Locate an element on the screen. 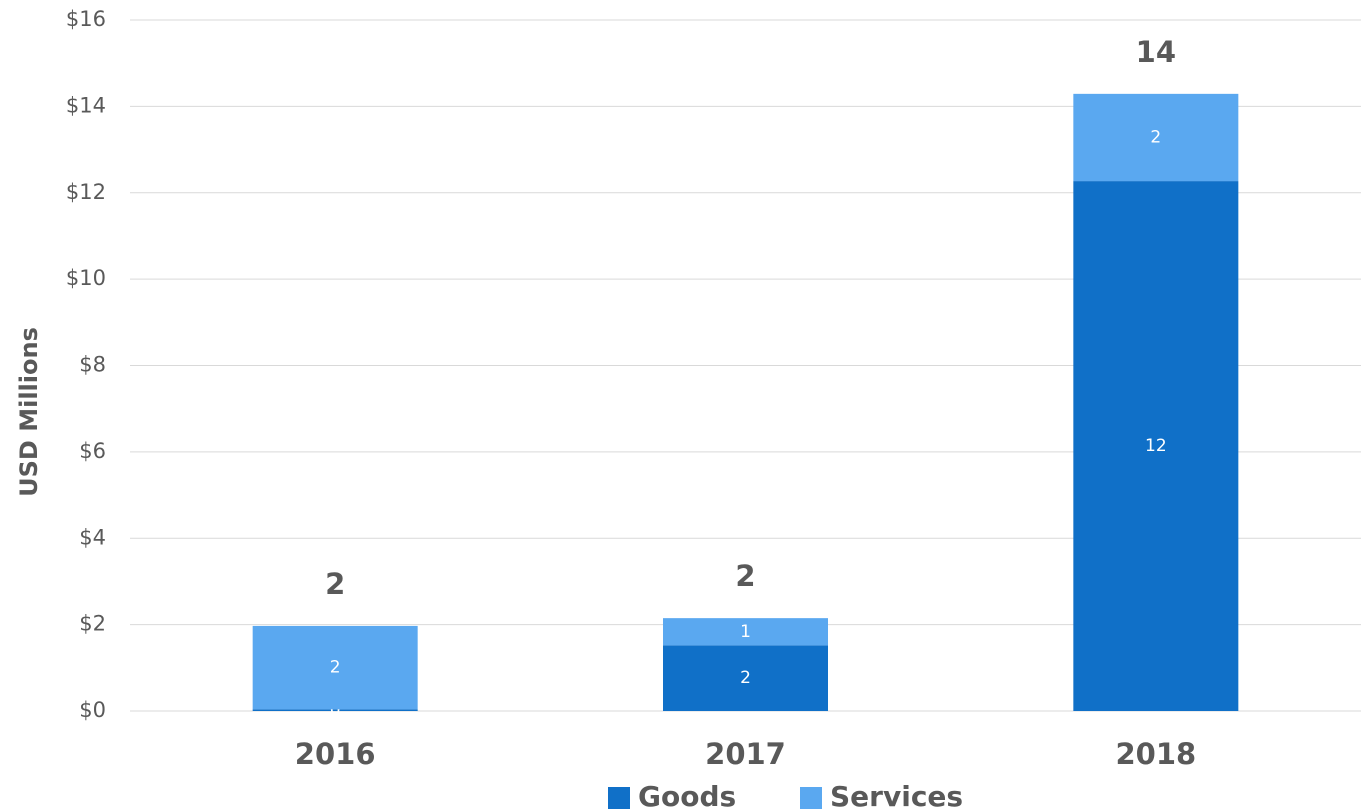 The width and height of the screenshot is (1361, 811). legend-label: Goods is located at coordinates (687, 795).